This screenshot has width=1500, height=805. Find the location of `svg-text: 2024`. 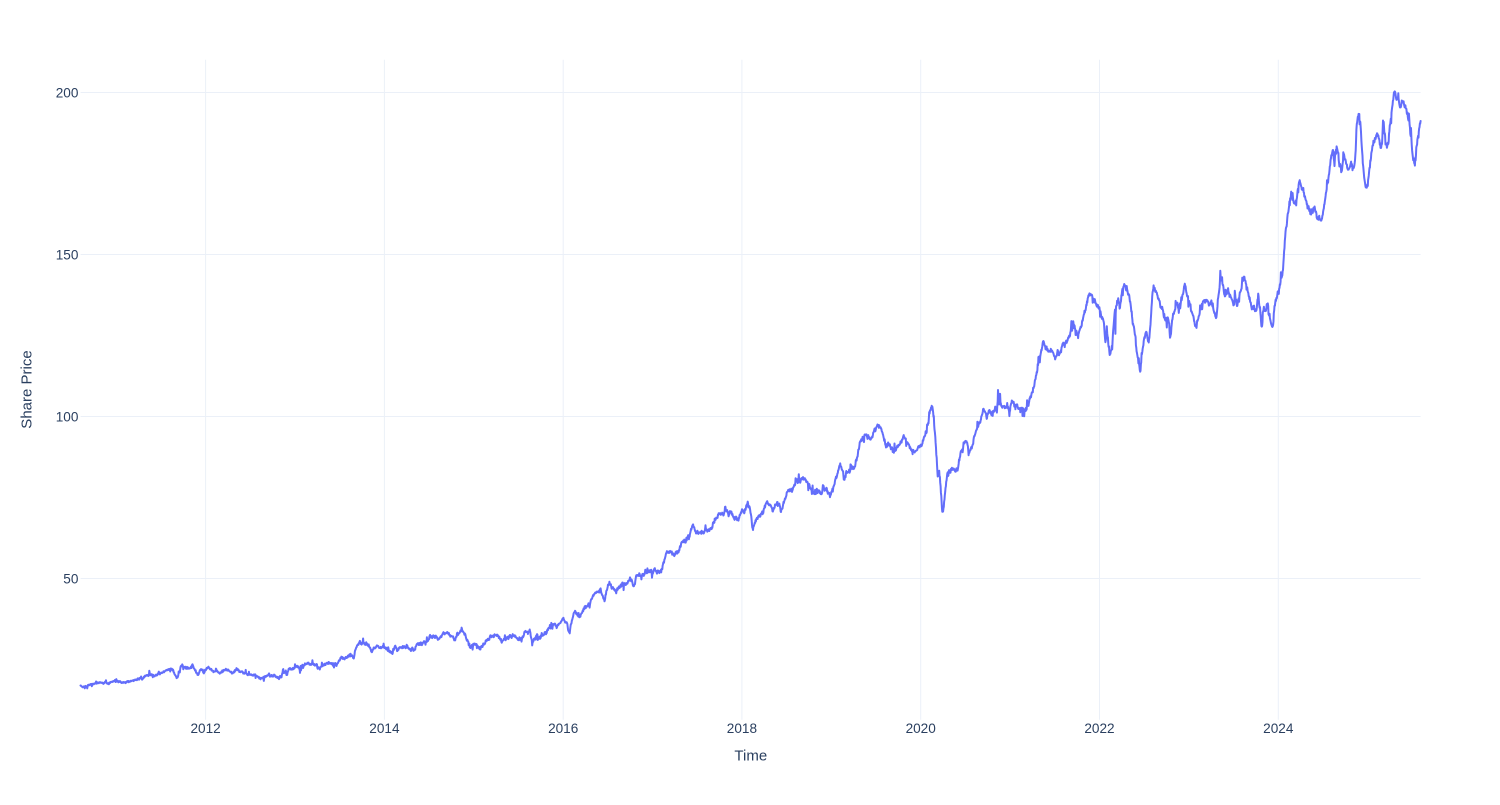

svg-text: 2024 is located at coordinates (1278, 728).